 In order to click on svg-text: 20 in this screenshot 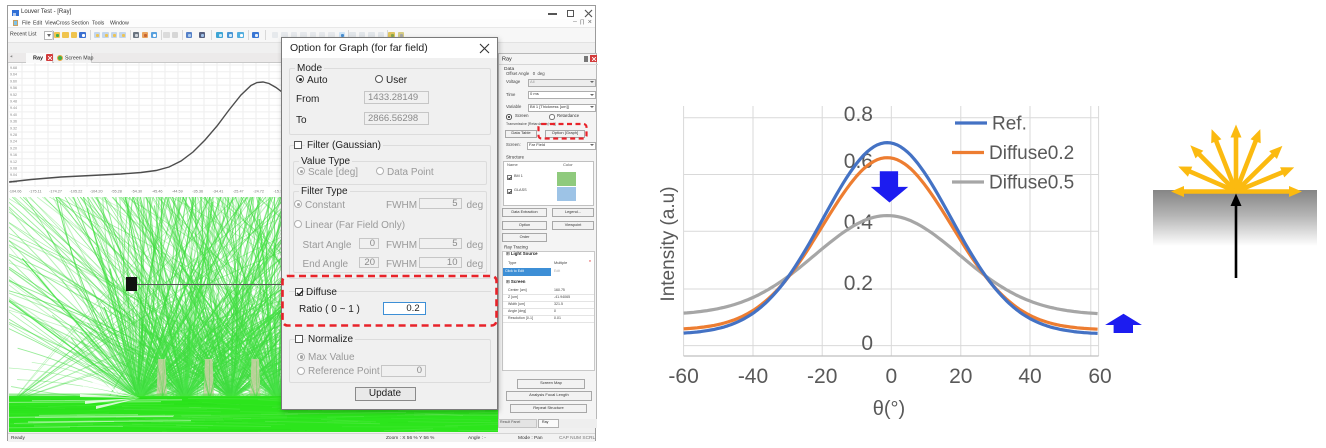, I will do `click(960, 376)`.